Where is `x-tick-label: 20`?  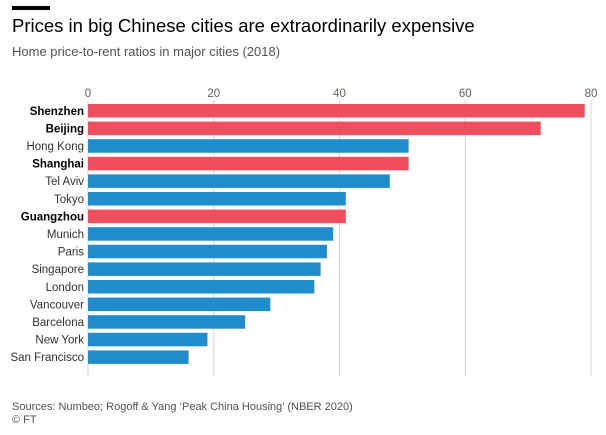
x-tick-label: 20 is located at coordinates (213, 94).